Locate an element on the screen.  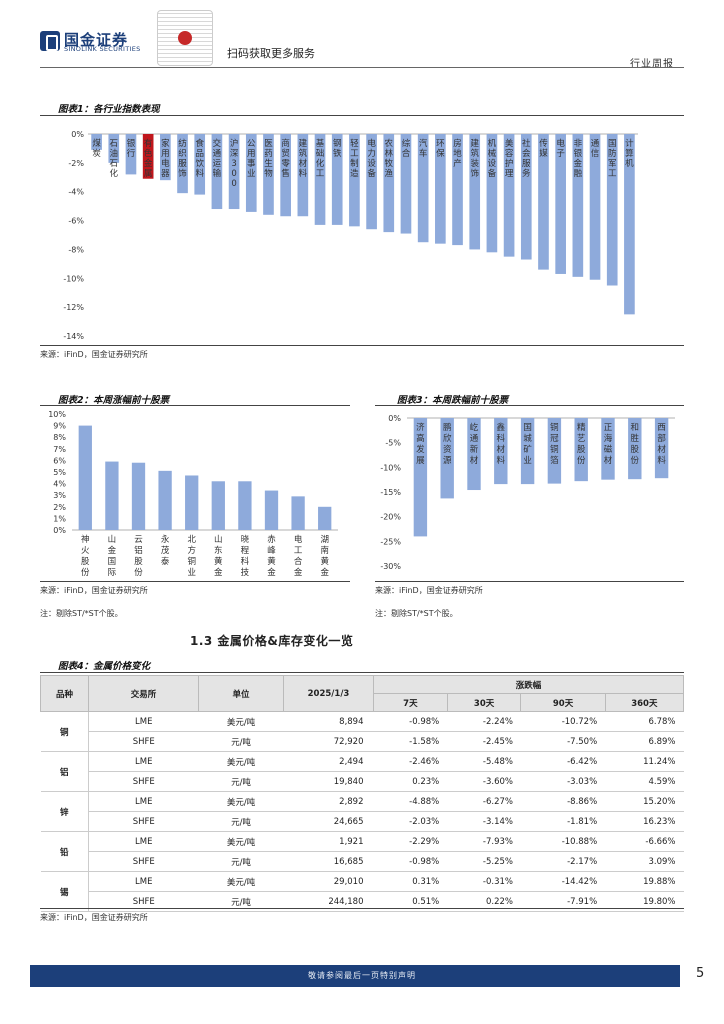
fig1-category-label: 煤炭 is located at coordinates (96, 148).